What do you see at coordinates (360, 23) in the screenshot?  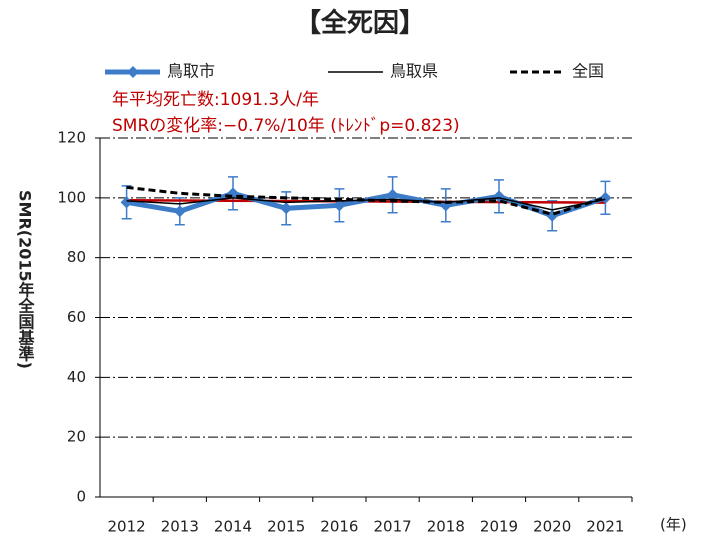 I see `chart-title: 【全死因】` at bounding box center [360, 23].